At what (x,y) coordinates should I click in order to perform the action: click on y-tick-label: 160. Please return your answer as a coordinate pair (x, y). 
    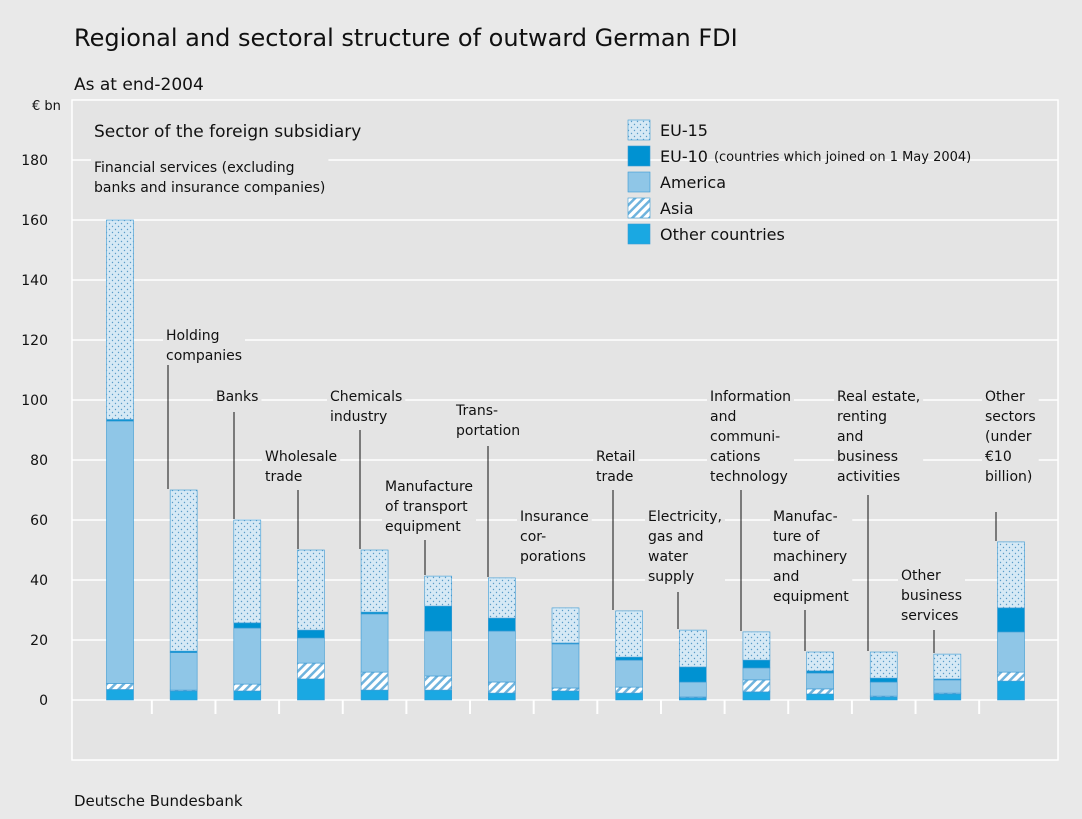
    Looking at the image, I should click on (34, 221).